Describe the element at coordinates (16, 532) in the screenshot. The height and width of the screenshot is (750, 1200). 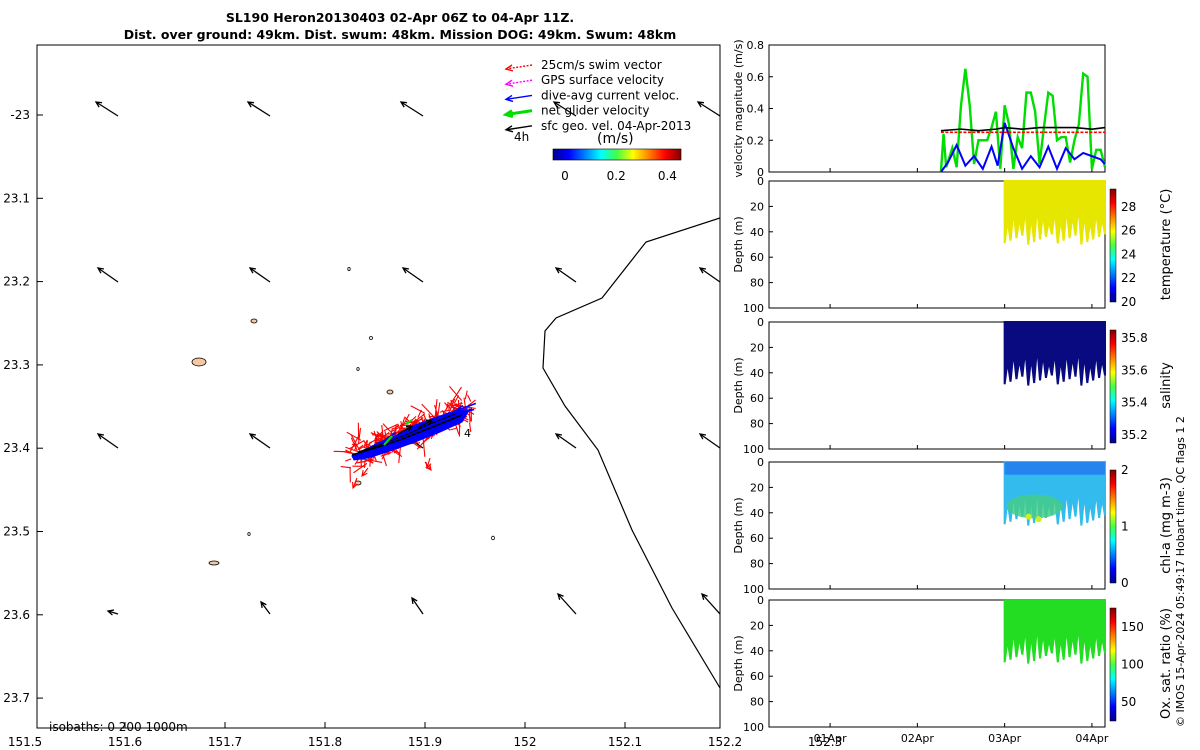
I see `map-y-tick-label: 23.5` at that location.